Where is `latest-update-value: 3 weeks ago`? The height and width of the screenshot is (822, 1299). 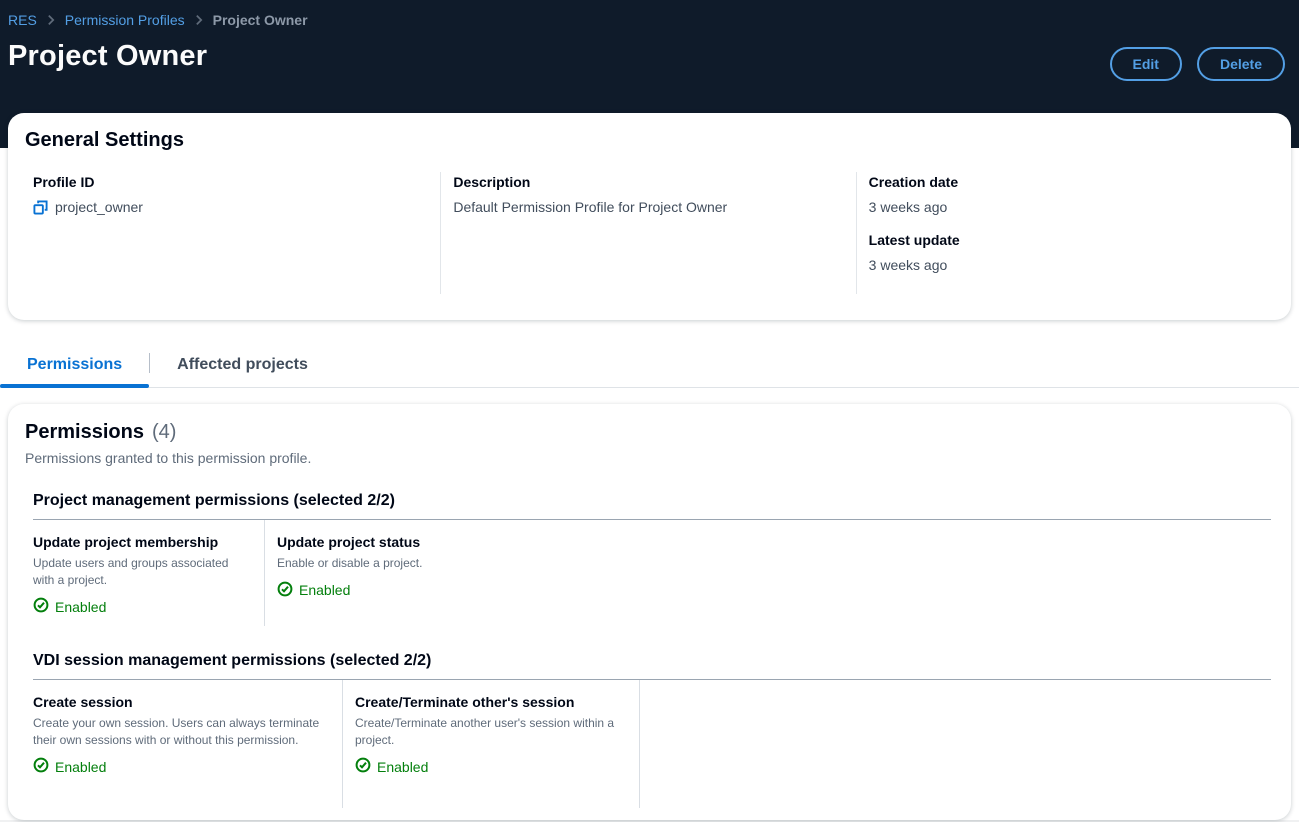 latest-update-value: 3 weeks ago is located at coordinates (908, 265).